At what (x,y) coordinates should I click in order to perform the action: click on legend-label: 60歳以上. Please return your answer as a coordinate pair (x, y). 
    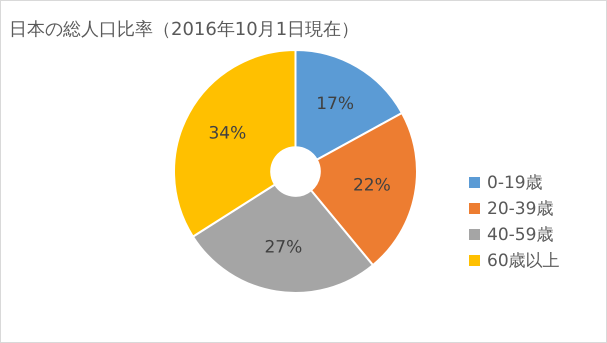
    Looking at the image, I should click on (523, 261).